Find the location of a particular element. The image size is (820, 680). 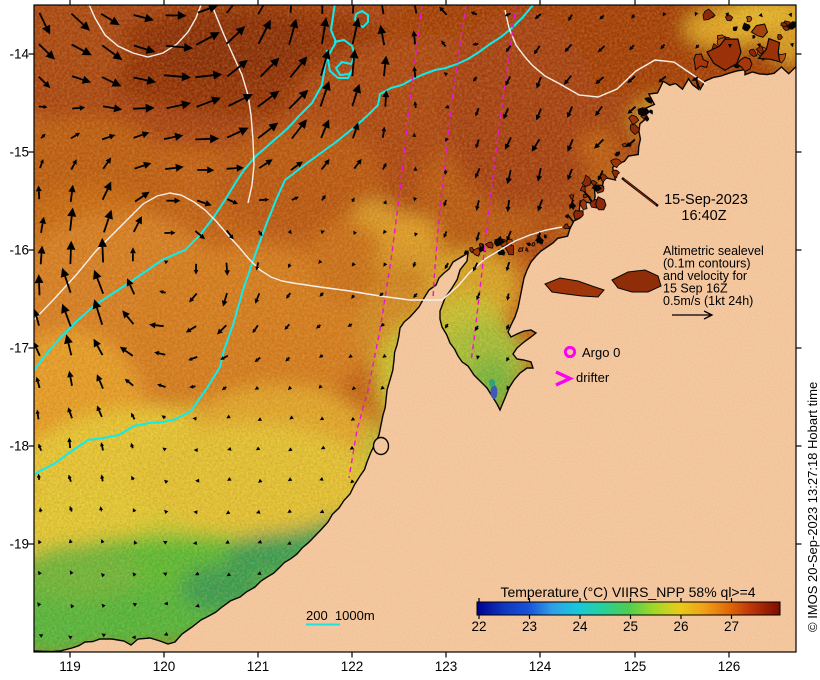

svg-text: -19 is located at coordinates (19, 544).